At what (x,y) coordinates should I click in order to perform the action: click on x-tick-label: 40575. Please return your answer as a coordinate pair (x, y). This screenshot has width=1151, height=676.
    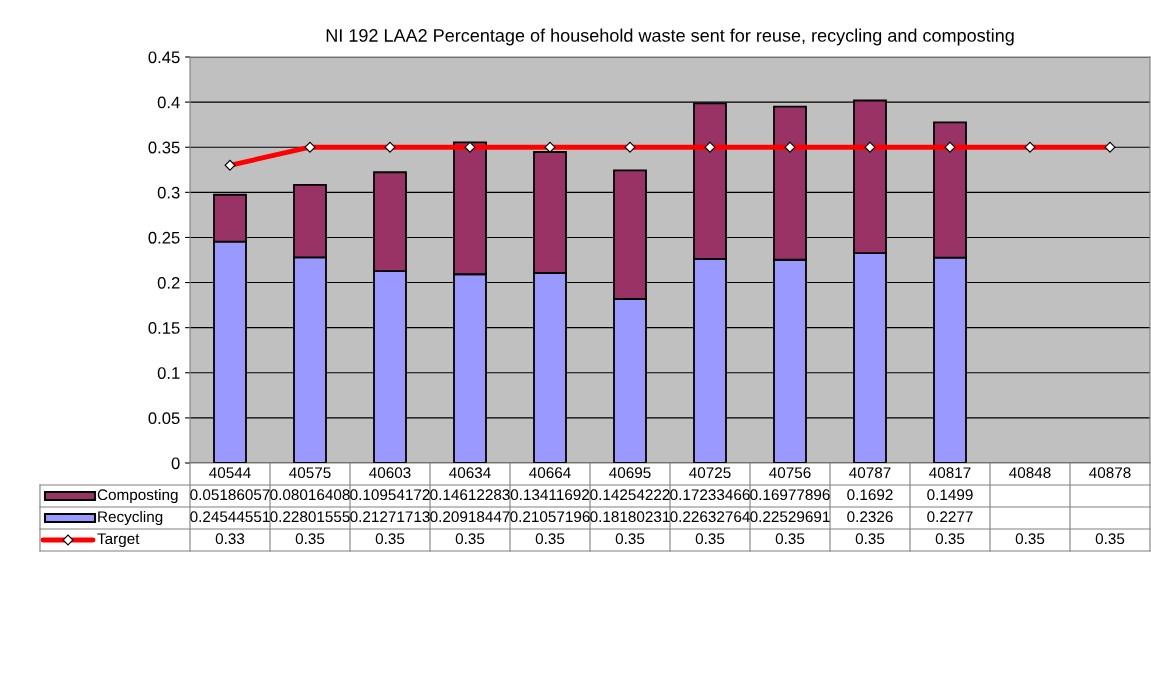
    Looking at the image, I should click on (310, 473).